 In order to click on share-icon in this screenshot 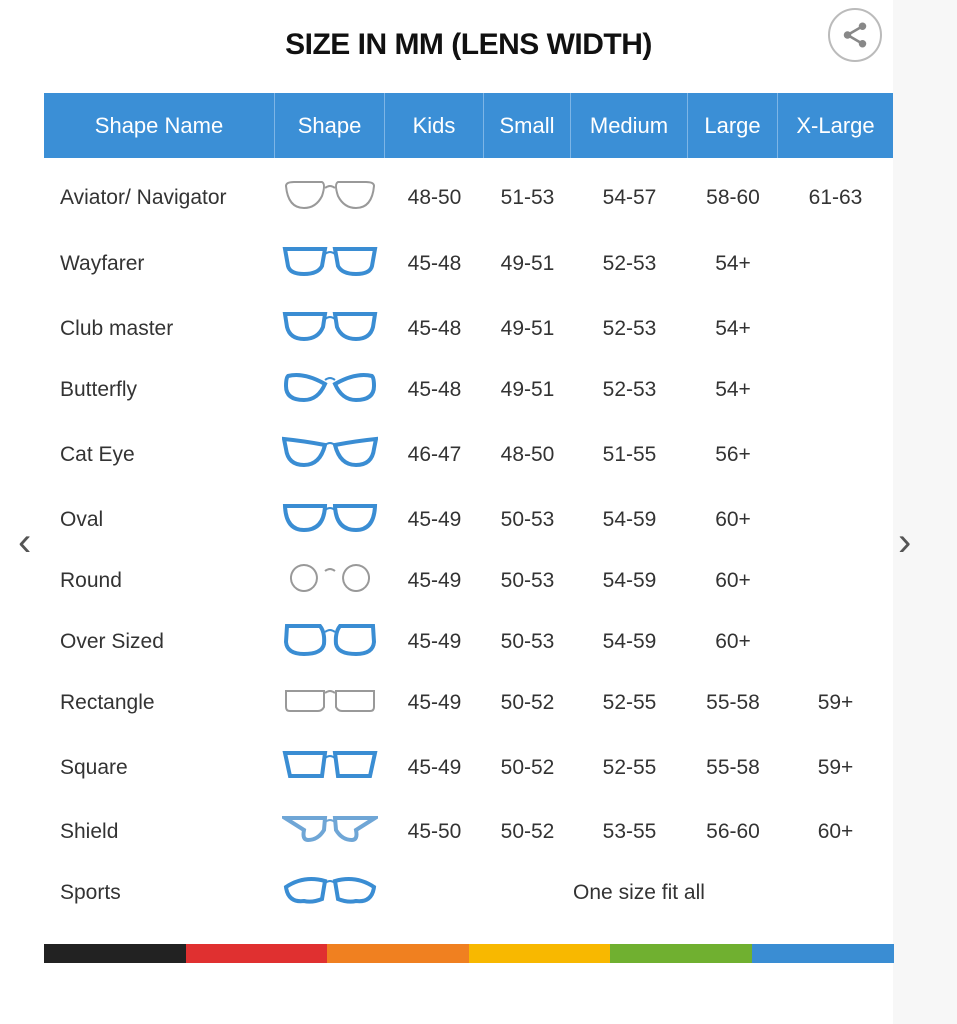, I will do `click(855, 35)`.